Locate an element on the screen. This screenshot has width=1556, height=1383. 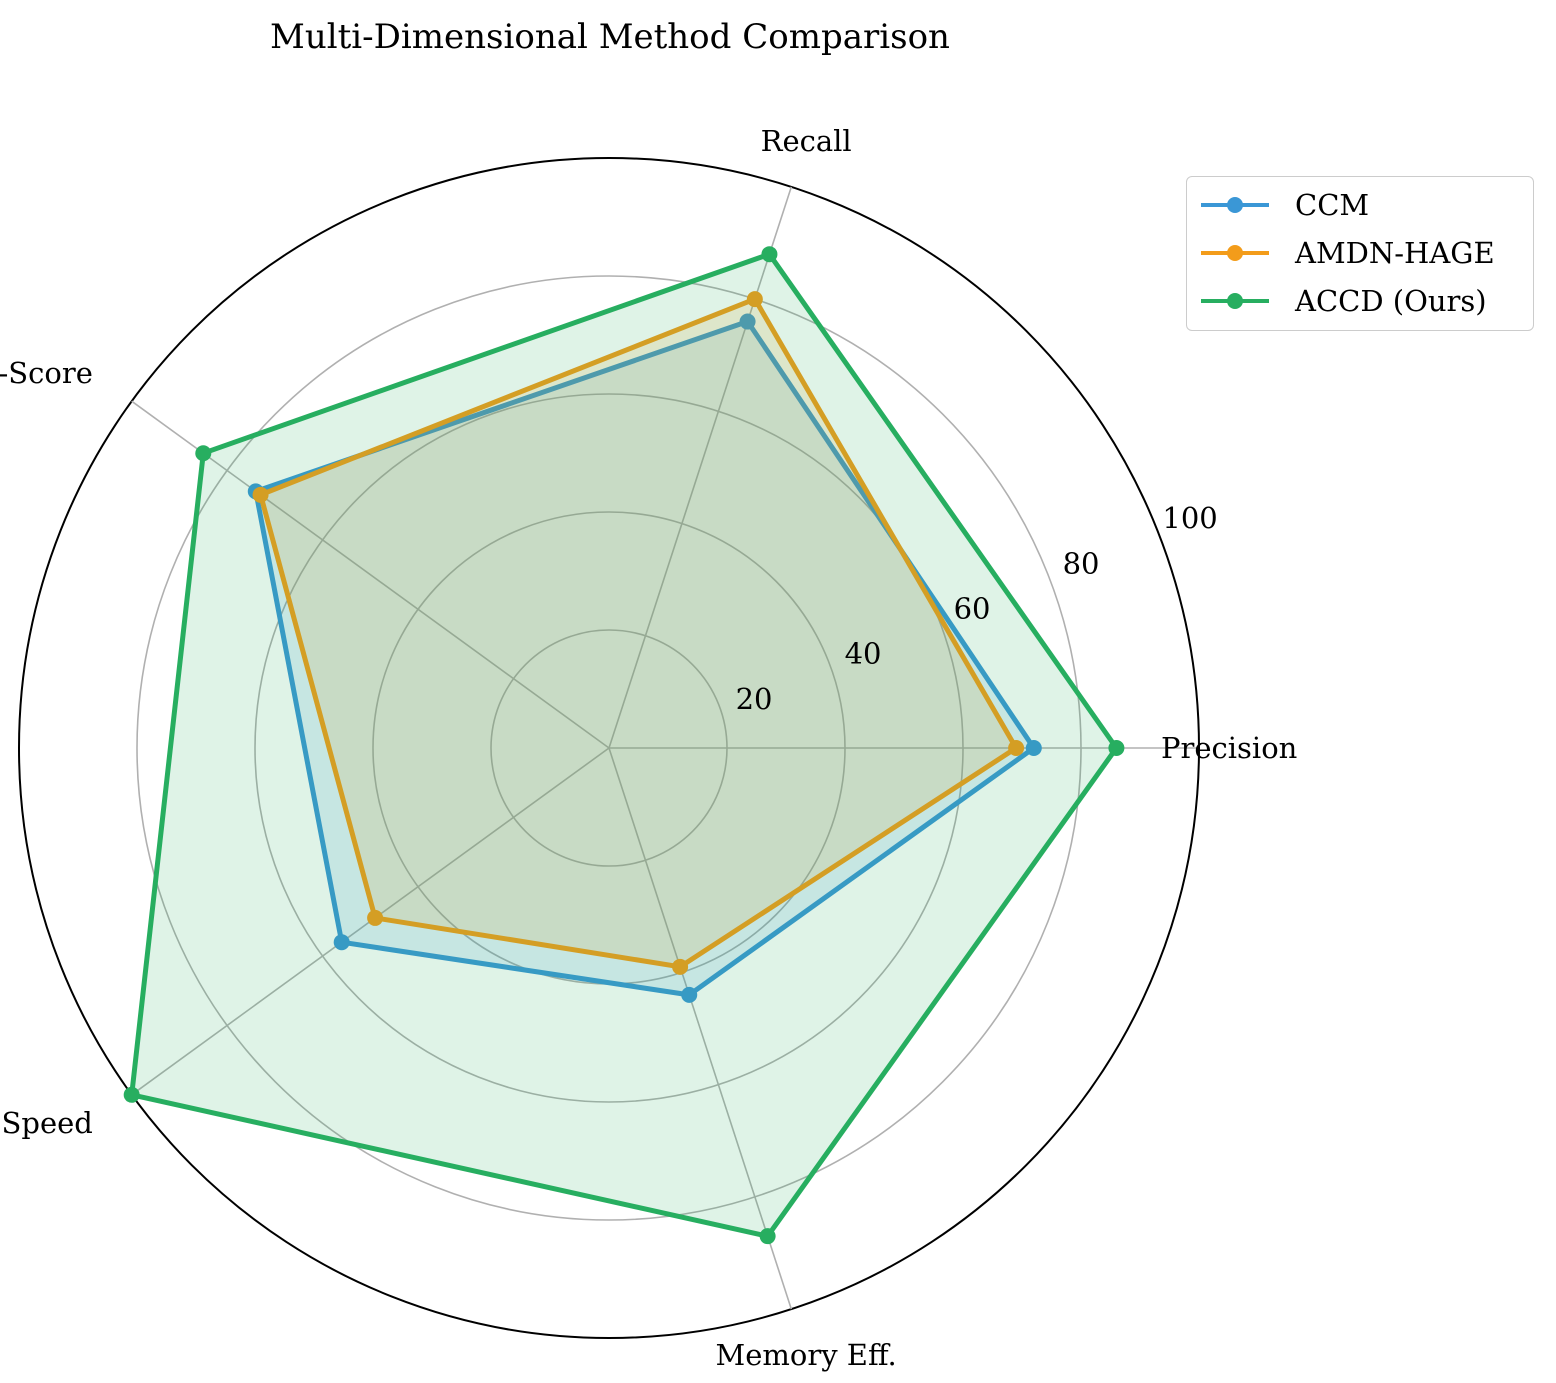
legend-item-ccm: CCM is located at coordinates (1283, 205).